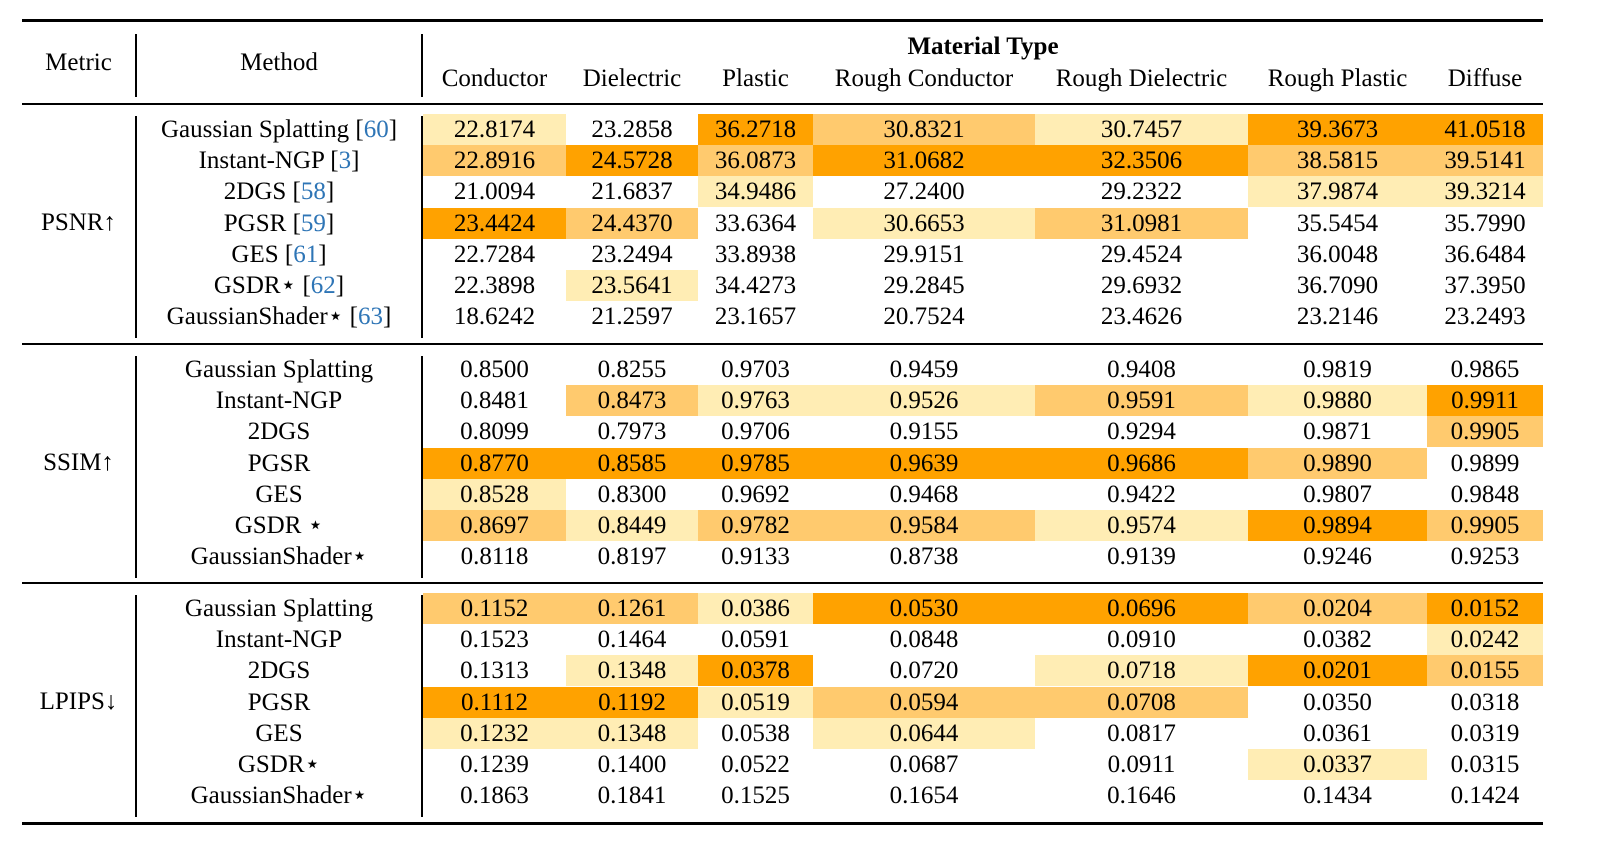 The width and height of the screenshot is (1597, 862). Describe the element at coordinates (279, 317) in the screenshot. I see `method-name: GaussianShader⋆ [63]` at that location.